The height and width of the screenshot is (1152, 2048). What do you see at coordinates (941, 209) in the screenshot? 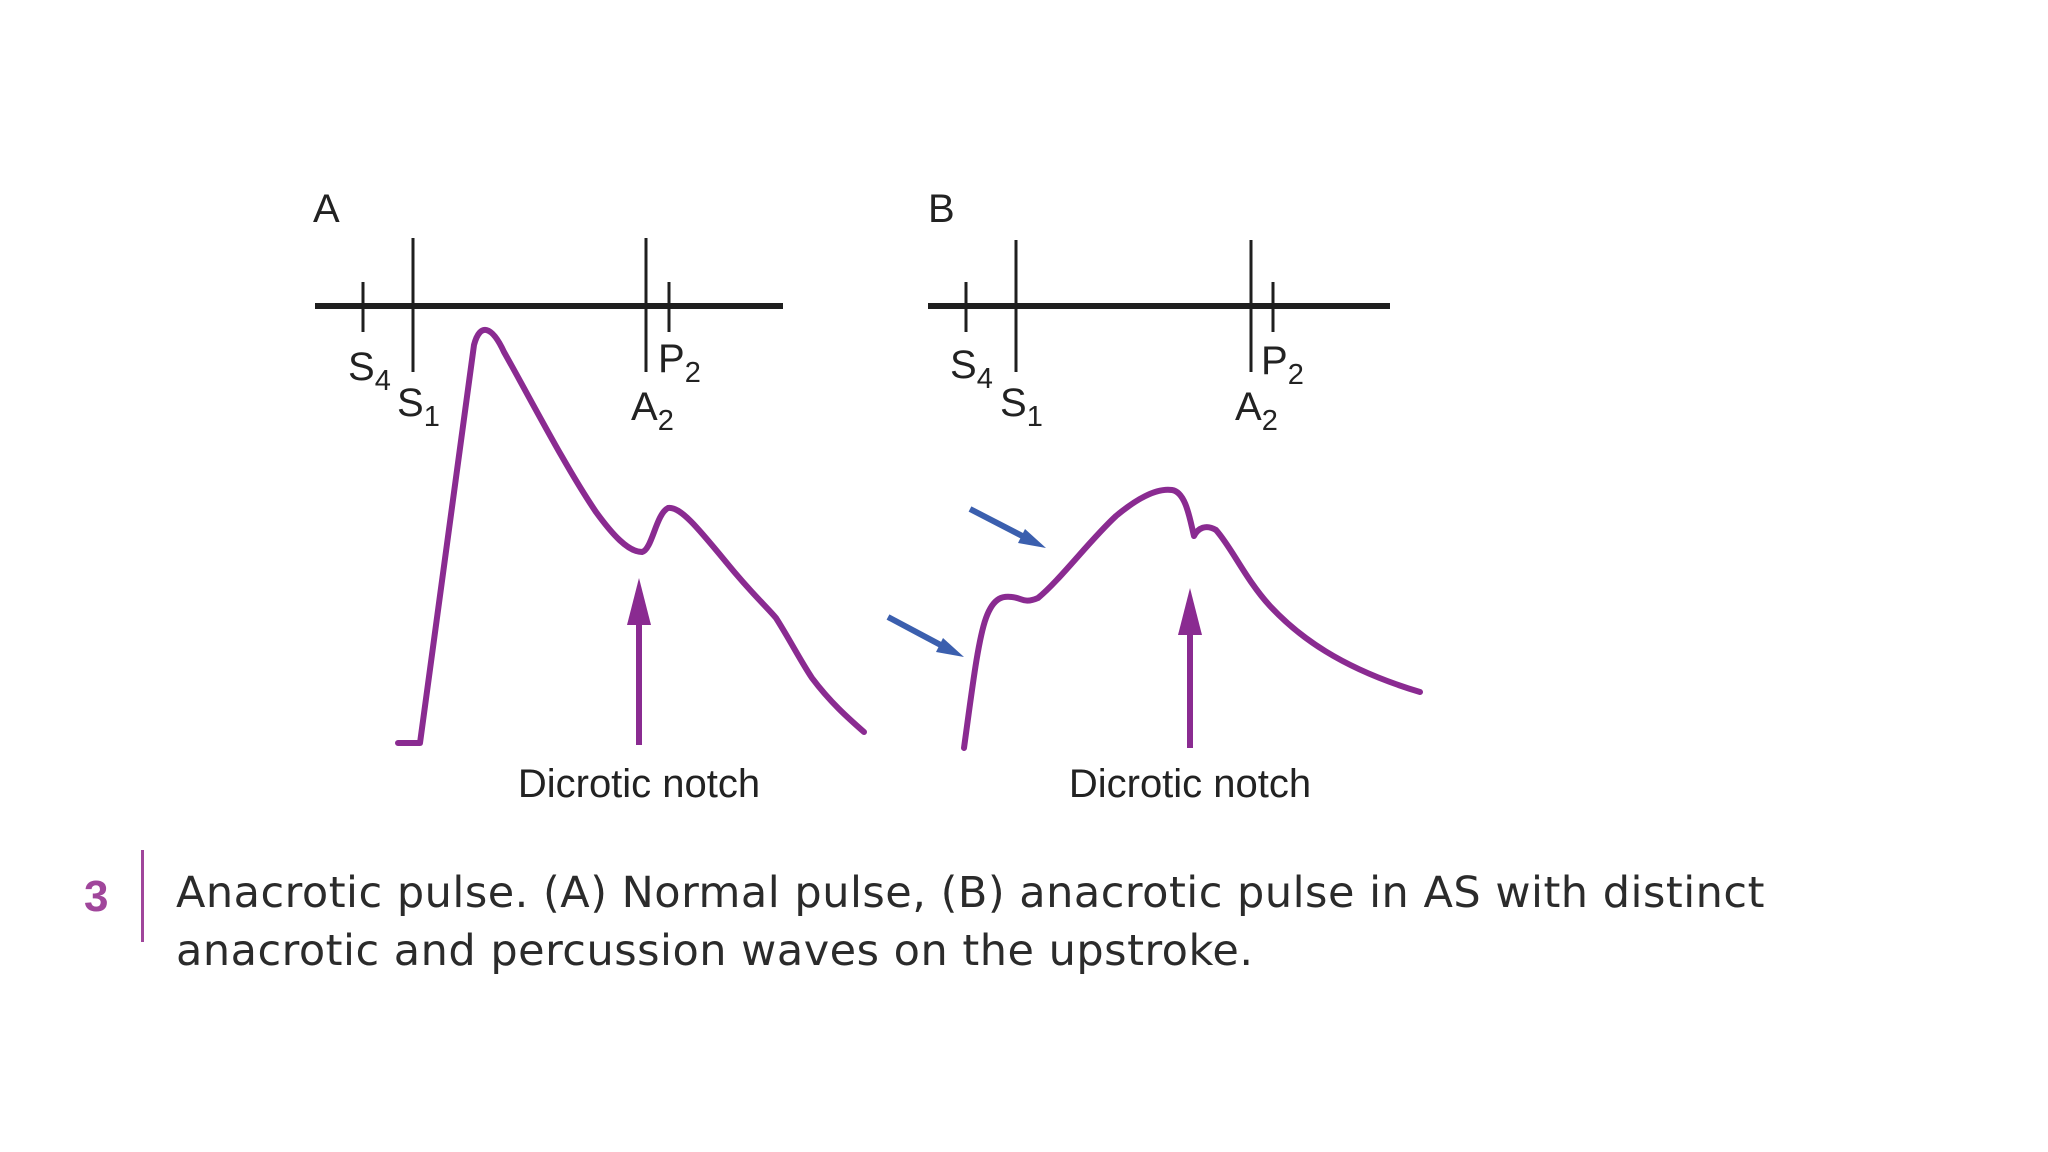
I see `panel-b-label: B` at bounding box center [941, 209].